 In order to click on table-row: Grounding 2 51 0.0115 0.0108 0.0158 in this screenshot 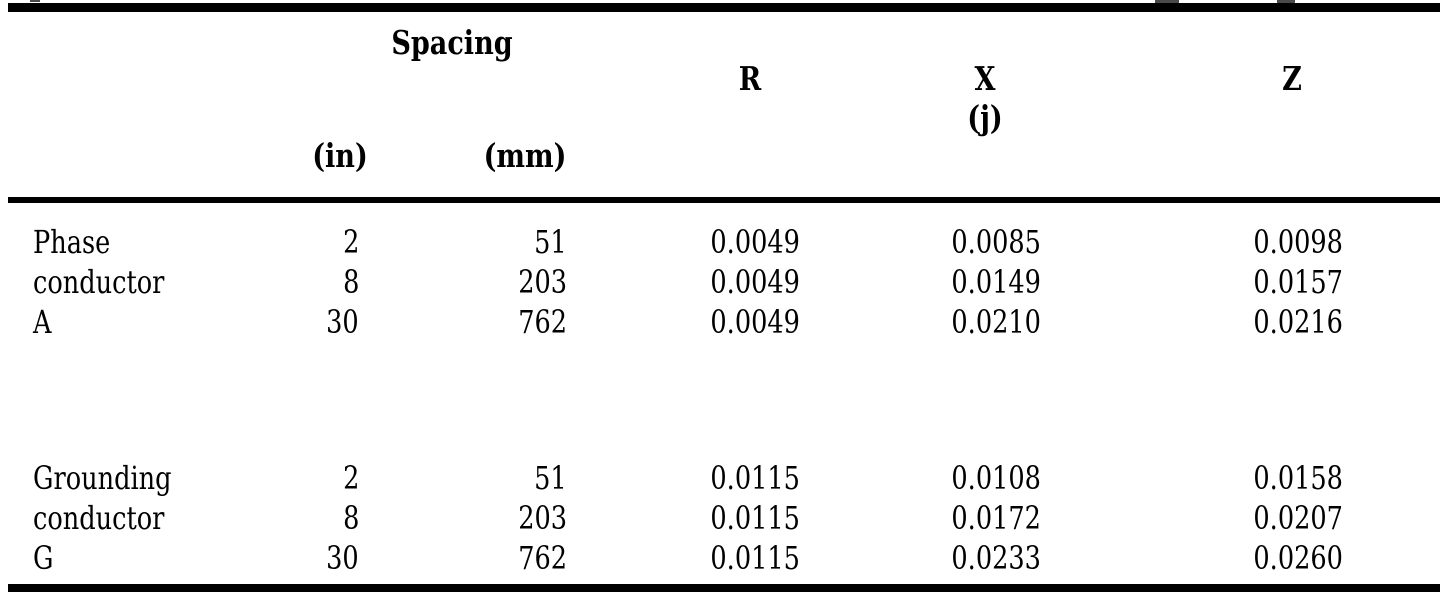, I will do `click(723, 478)`.